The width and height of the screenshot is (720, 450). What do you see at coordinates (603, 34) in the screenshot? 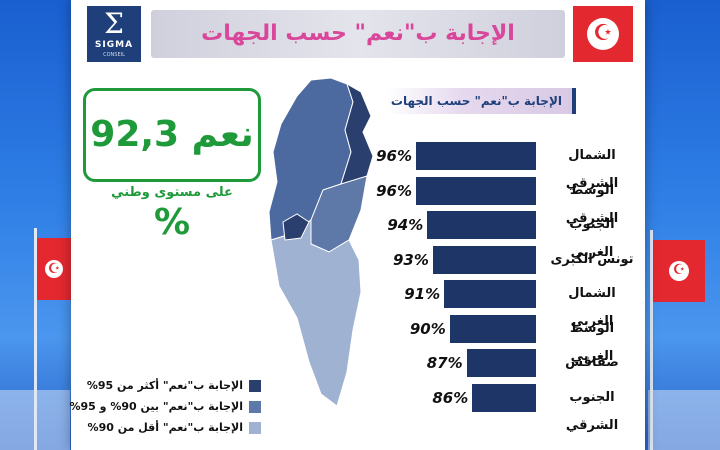
I see `tunisia-flag-icon: ☪` at bounding box center [603, 34].